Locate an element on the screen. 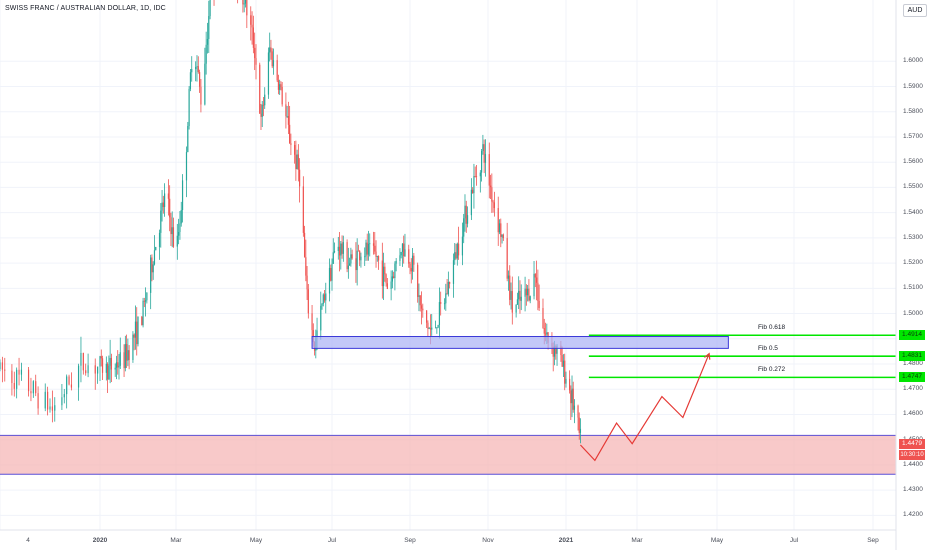 This screenshot has width=932, height=550. projection-path is located at coordinates (645, 407).